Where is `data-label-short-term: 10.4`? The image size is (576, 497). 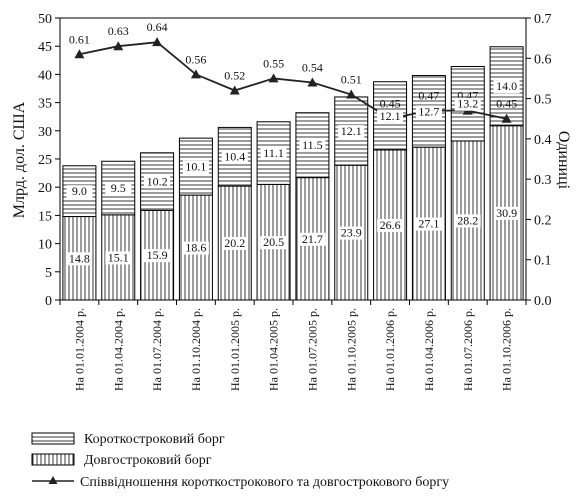 data-label-short-term: 10.4 is located at coordinates (234, 157).